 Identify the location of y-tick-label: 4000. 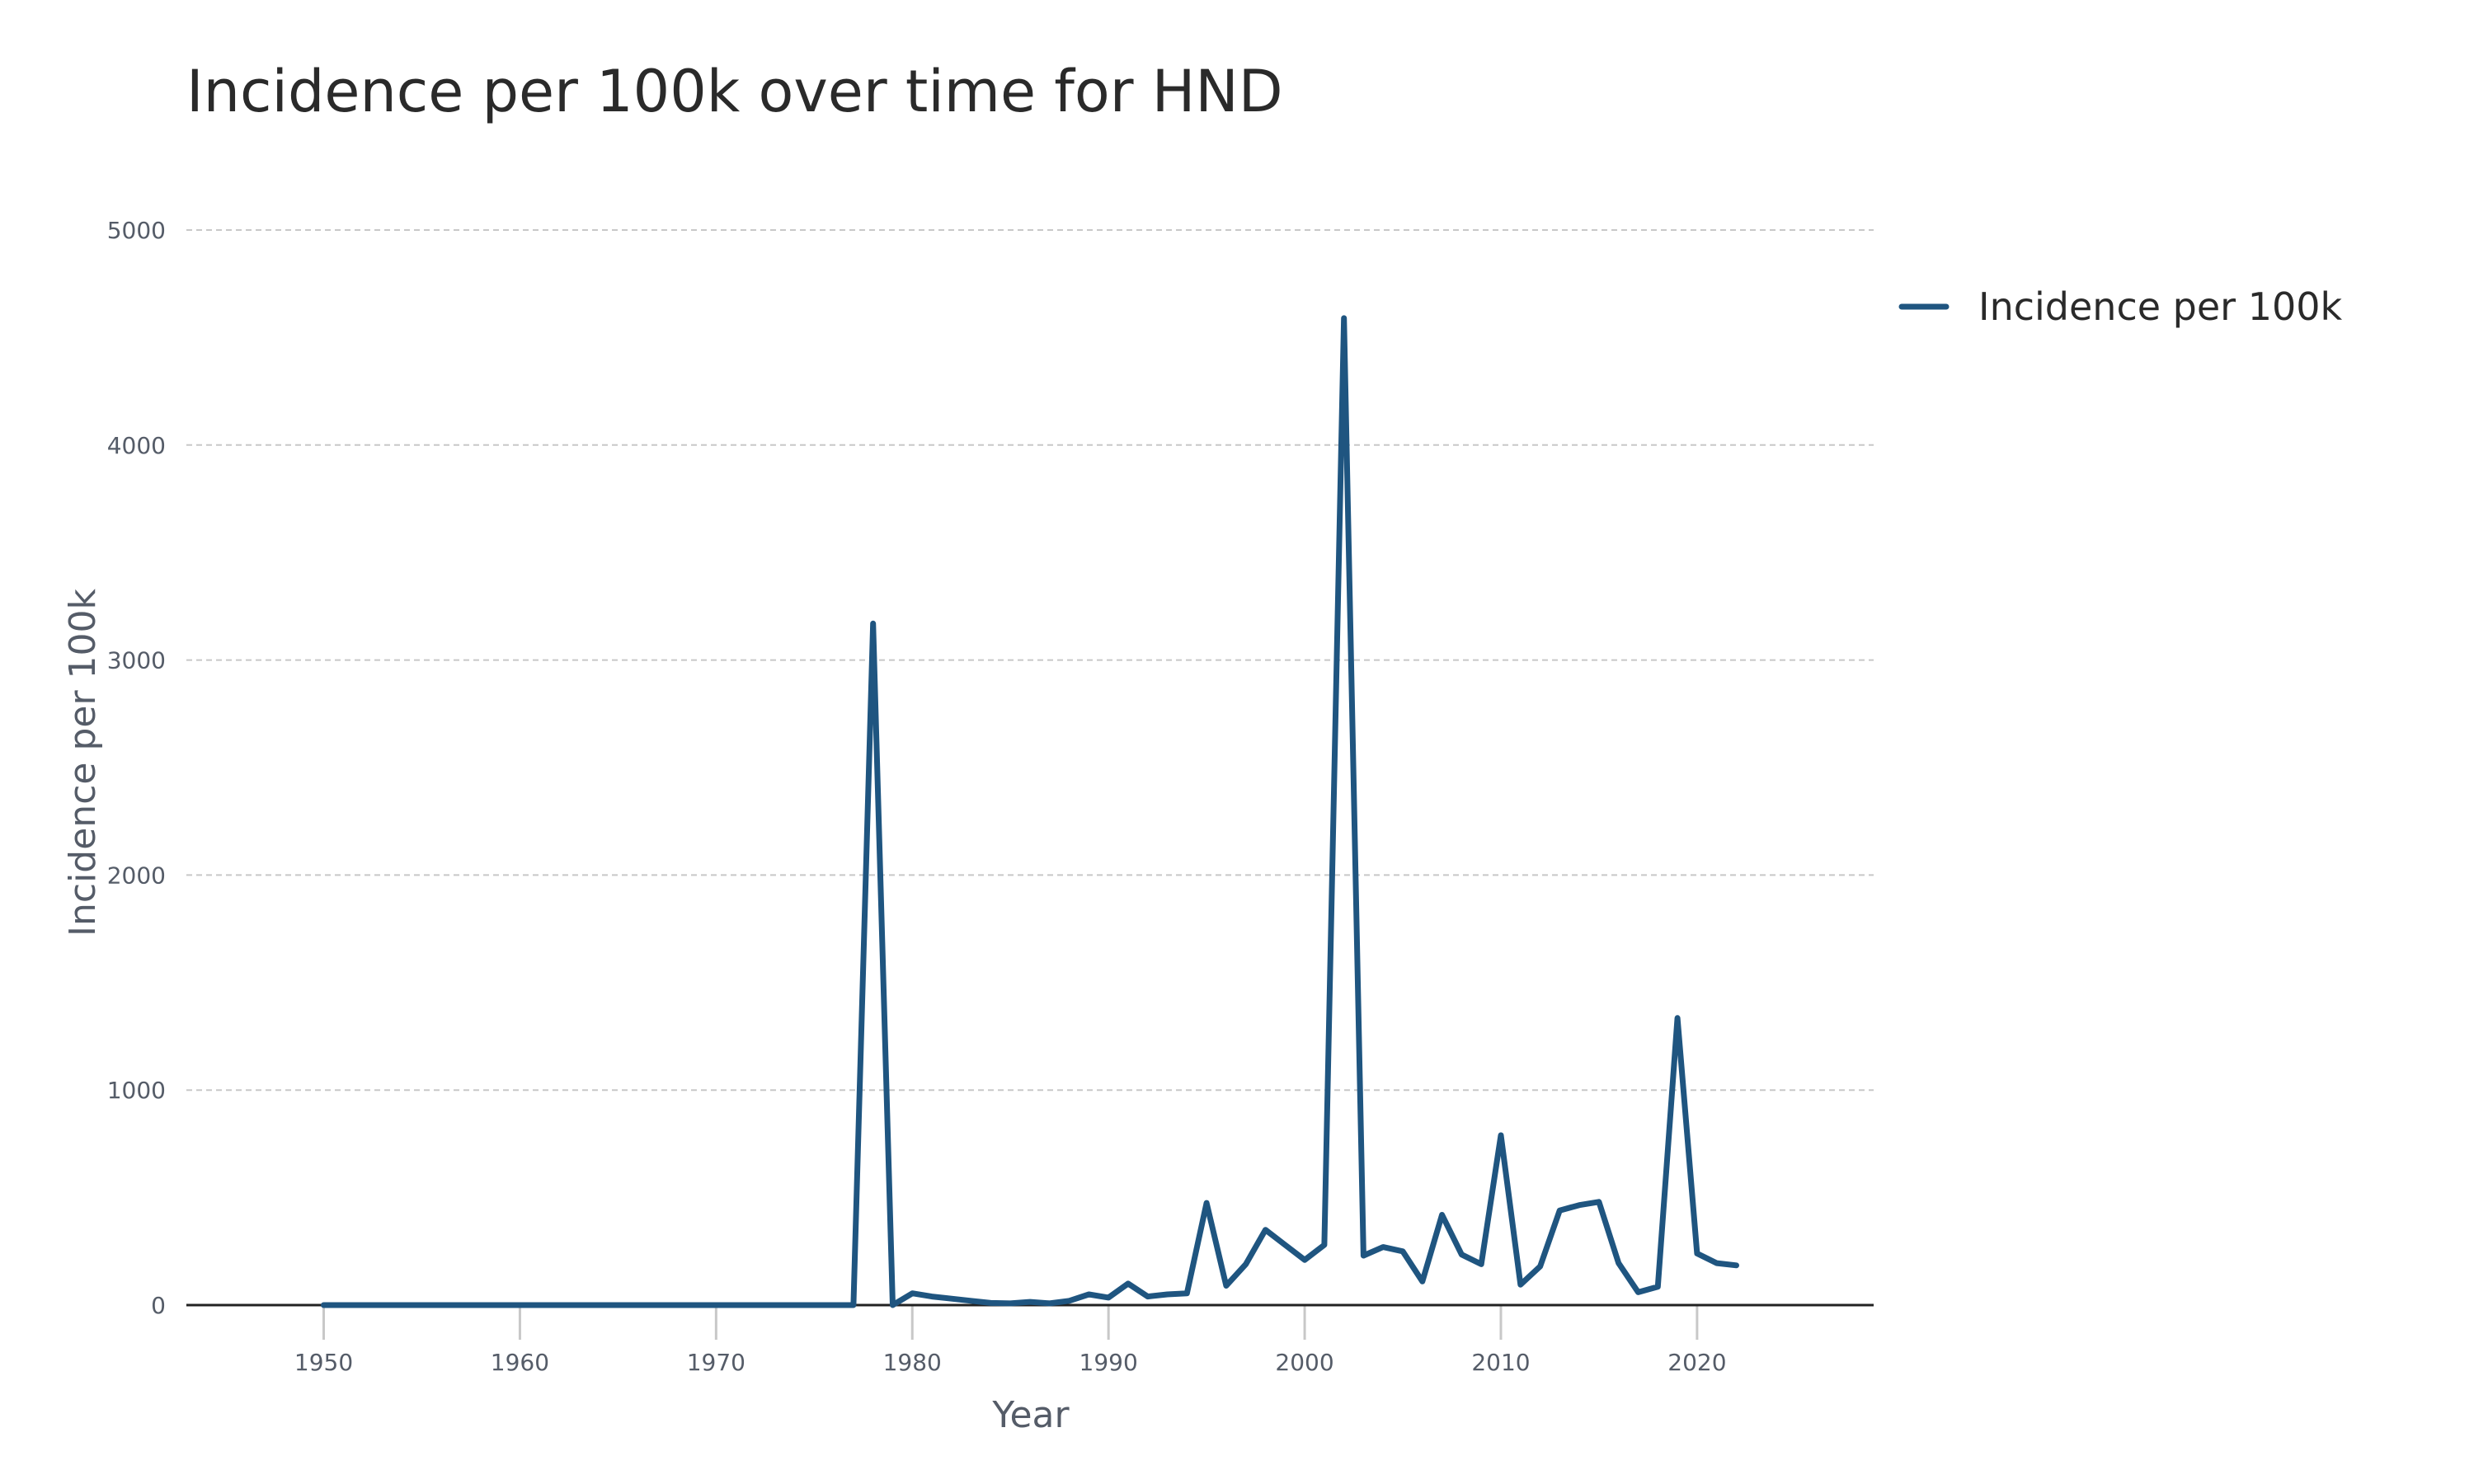
(136, 445).